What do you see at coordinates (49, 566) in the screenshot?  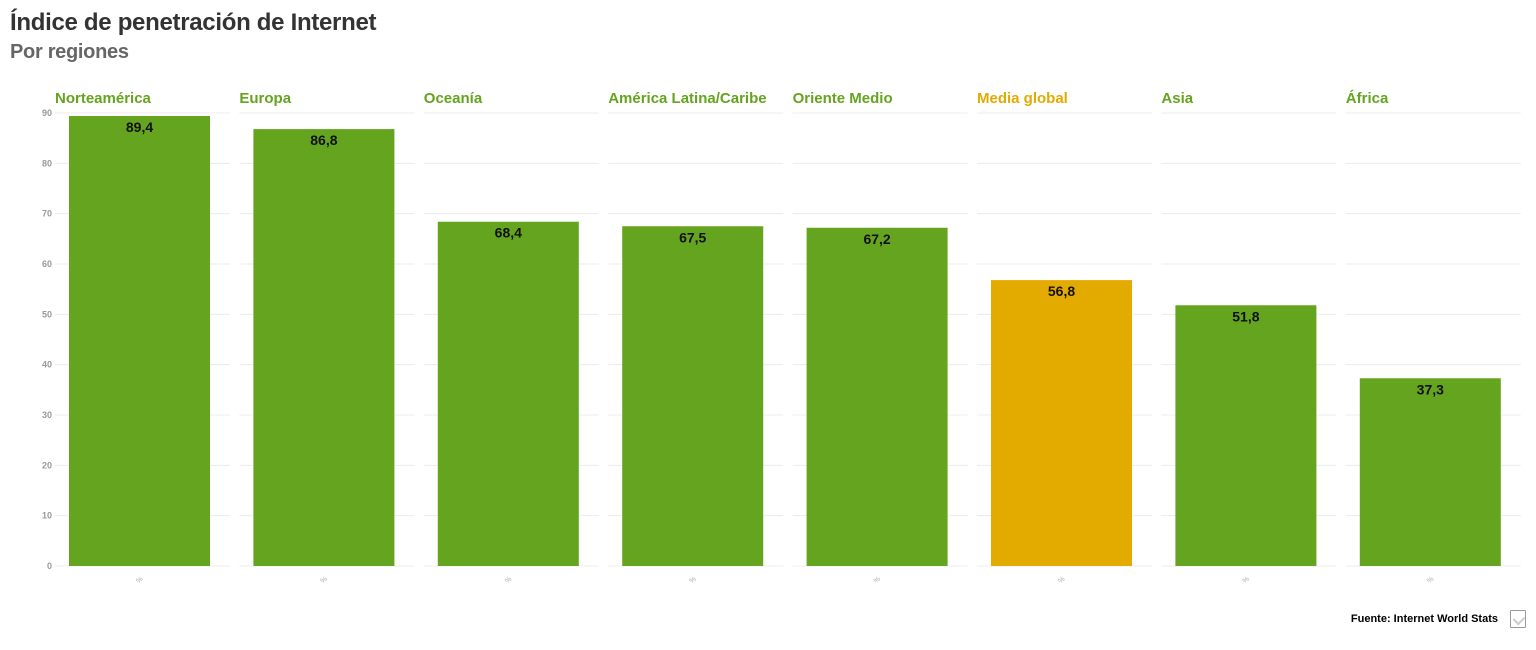 I see `y-tick-label: 0` at bounding box center [49, 566].